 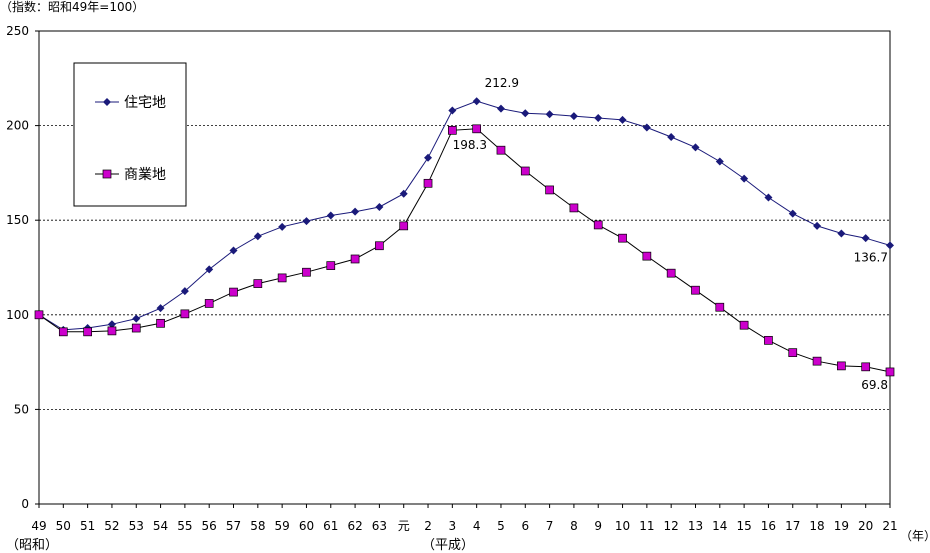 What do you see at coordinates (622, 526) in the screenshot?
I see `x-tick-label: 10` at bounding box center [622, 526].